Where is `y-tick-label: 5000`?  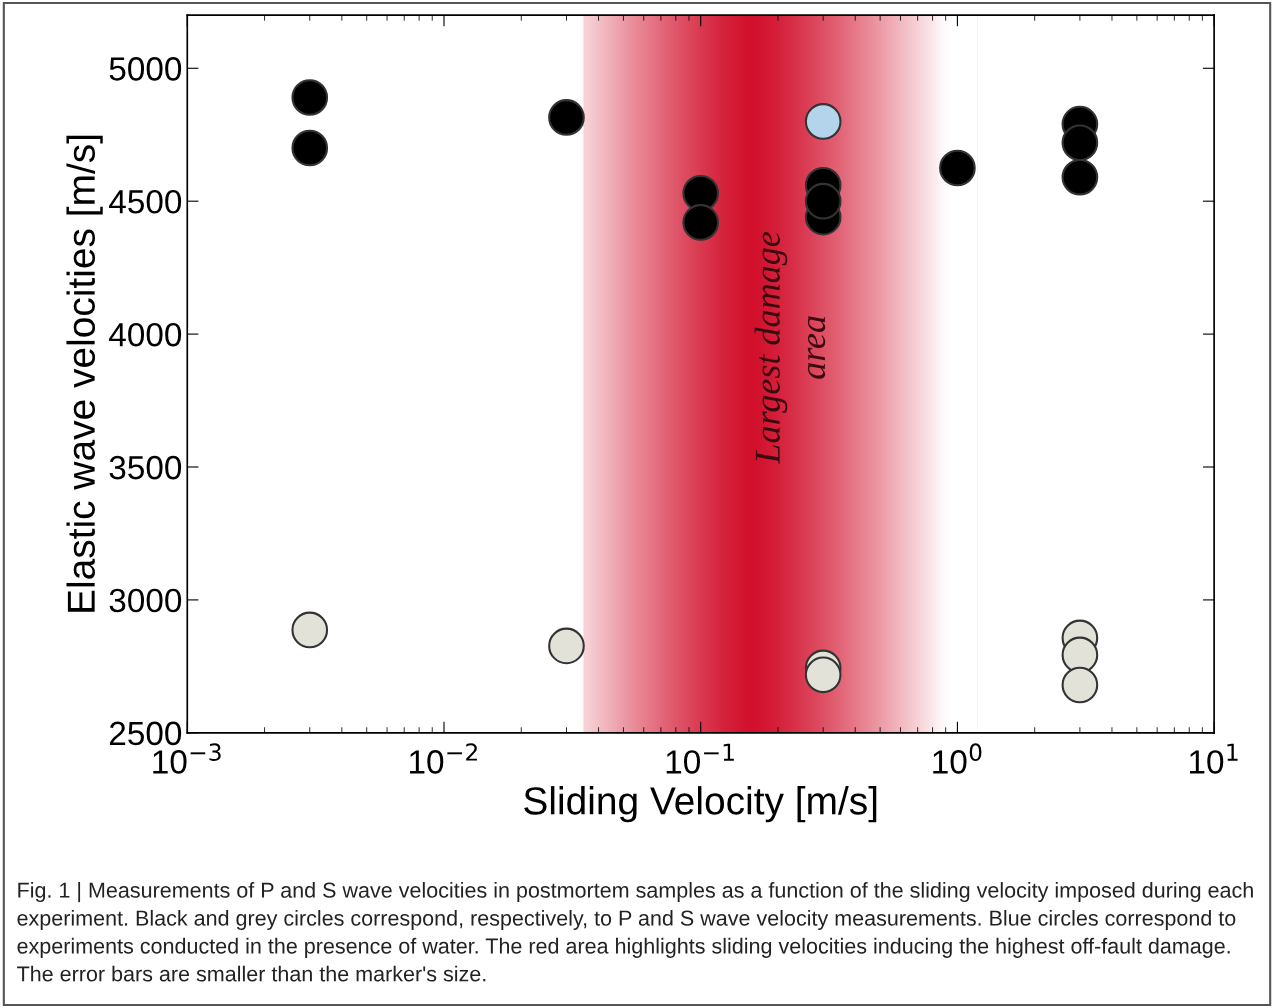
y-tick-label: 5000 is located at coordinates (145, 69).